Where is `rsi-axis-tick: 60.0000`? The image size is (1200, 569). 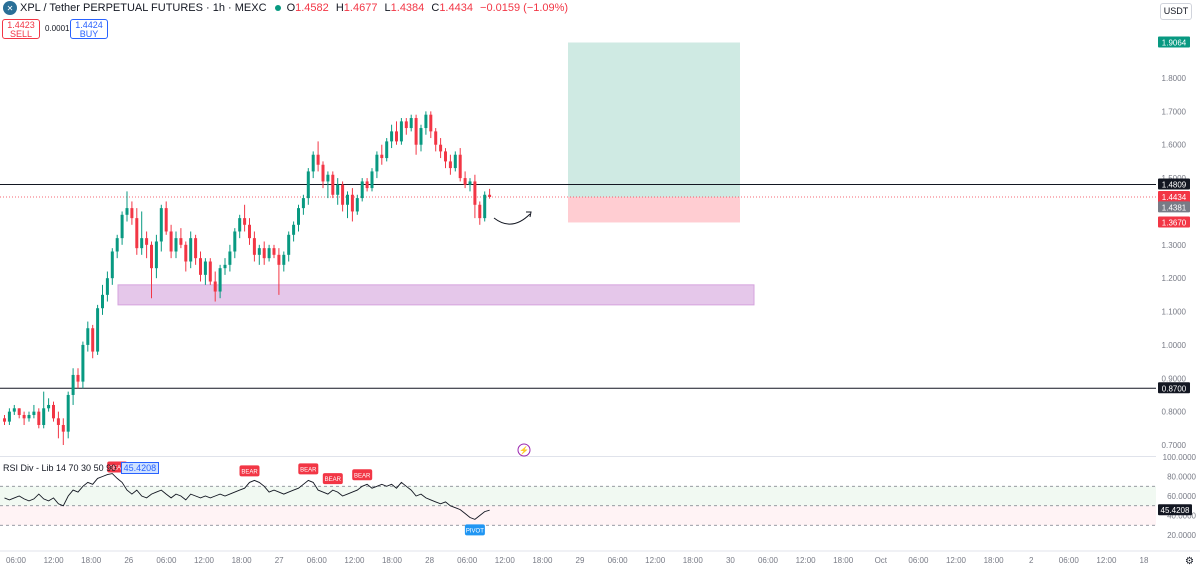 rsi-axis-tick: 60.0000 is located at coordinates (1181, 496).